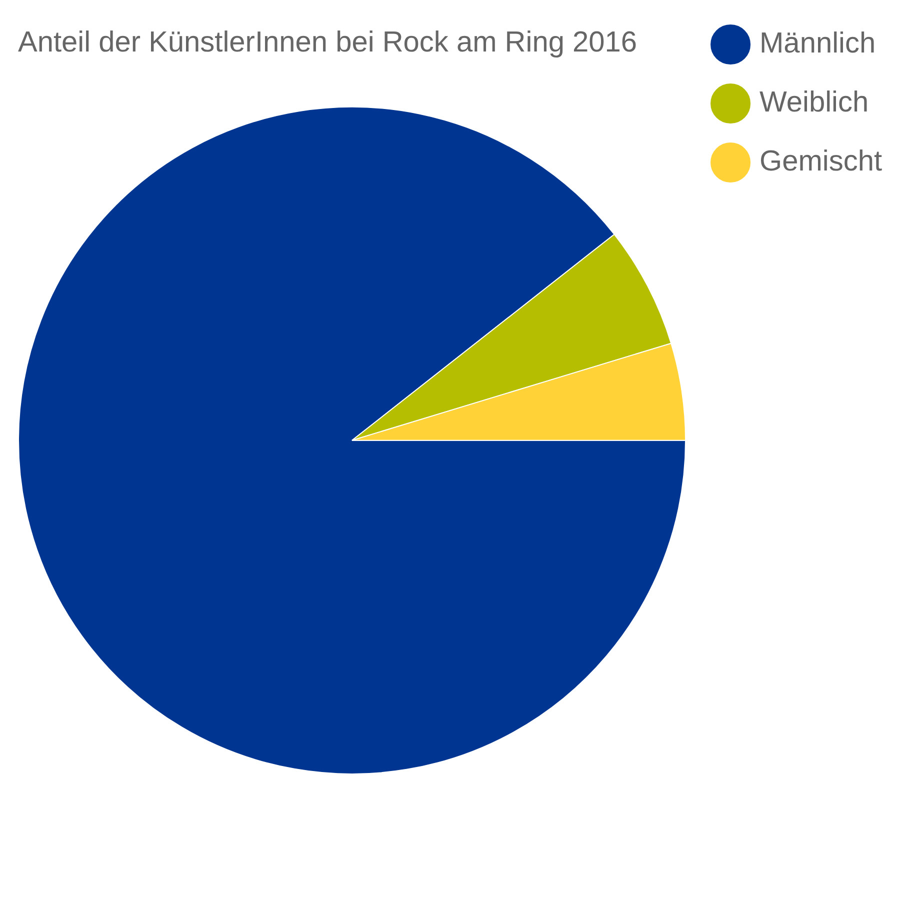 Image resolution: width=900 pixels, height=900 pixels. Describe the element at coordinates (818, 44) in the screenshot. I see `legend-label: Männlich` at that location.